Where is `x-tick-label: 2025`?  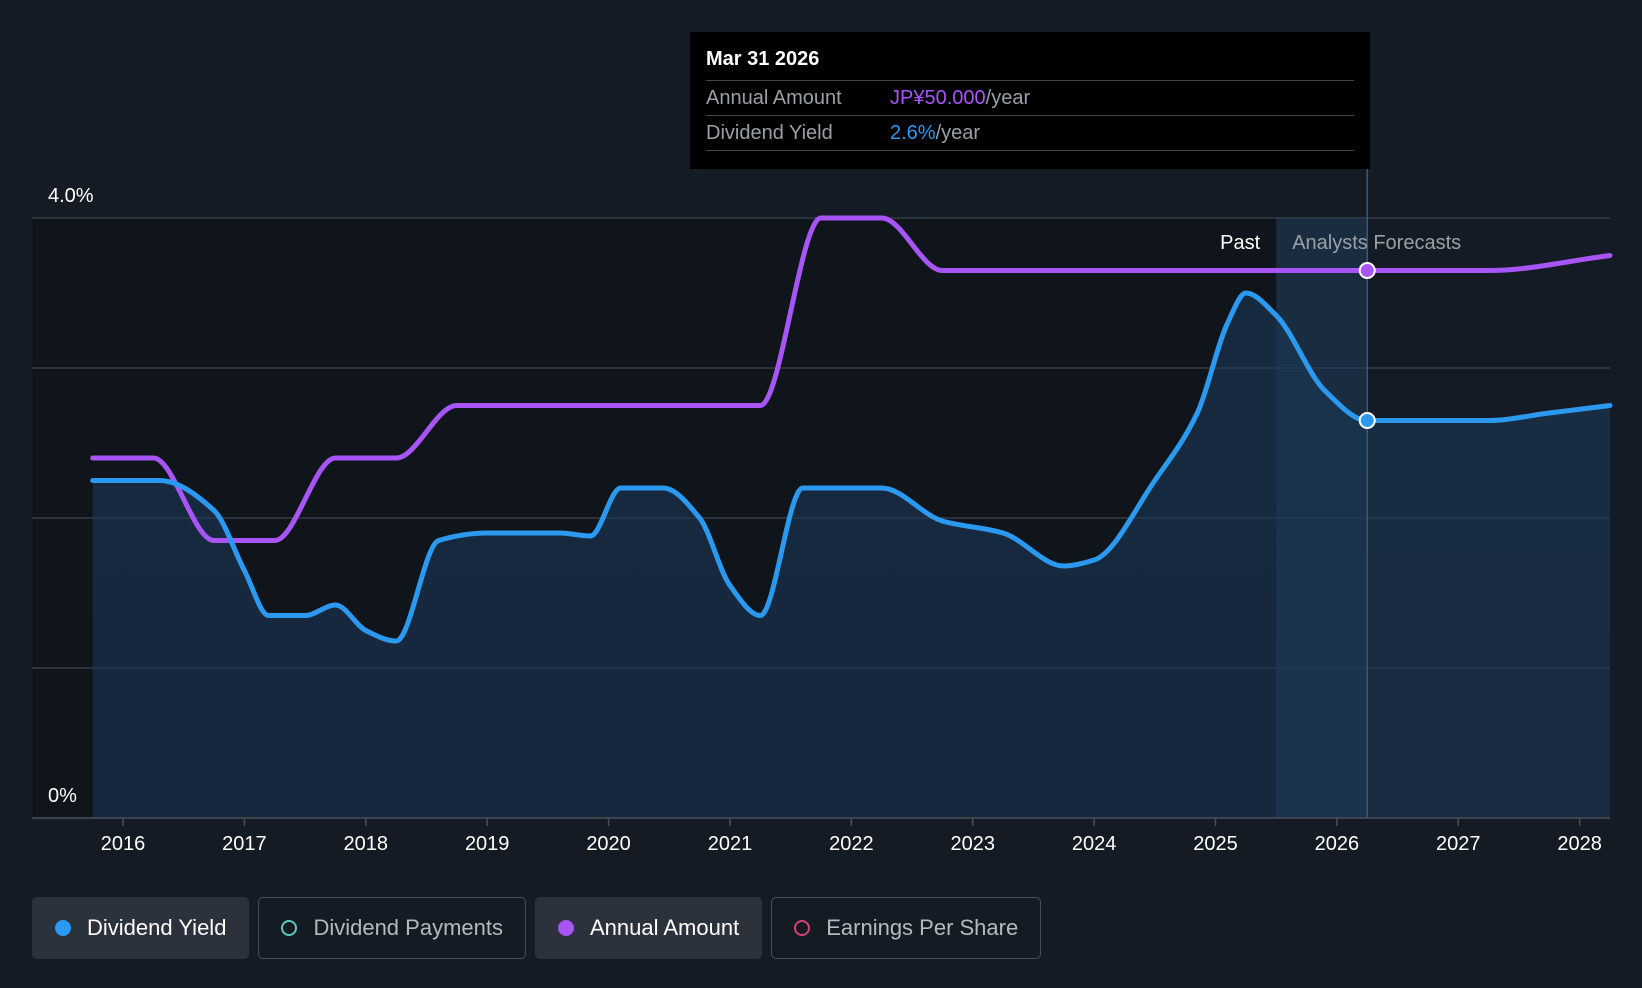
x-tick-label: 2025 is located at coordinates (1215, 844).